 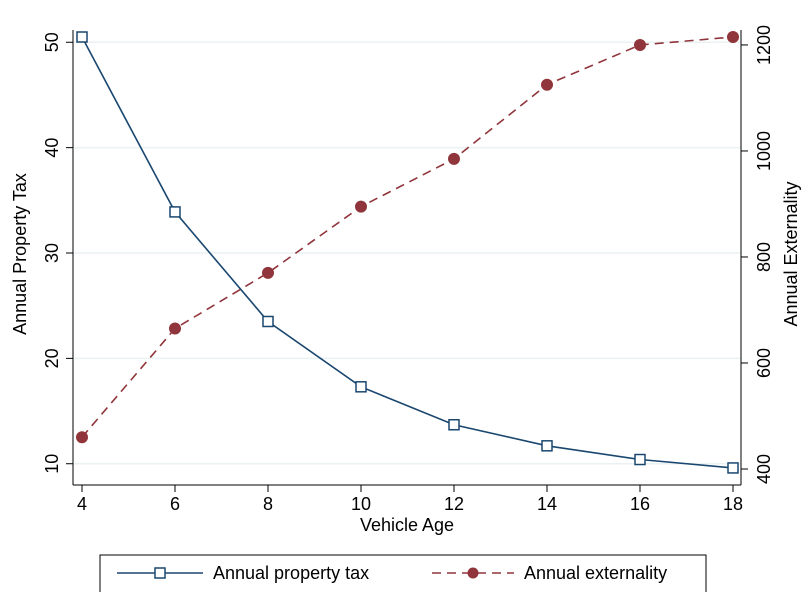 I want to click on y-tick-label-left: 50, so click(x=52, y=42).